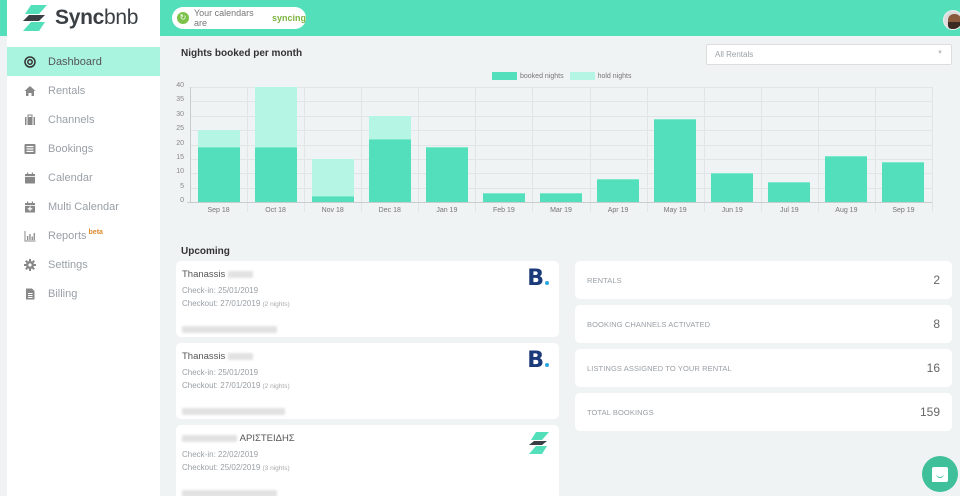 The image size is (960, 496). Describe the element at coordinates (180, 172) in the screenshot. I see `y-tick-label: 10` at that location.